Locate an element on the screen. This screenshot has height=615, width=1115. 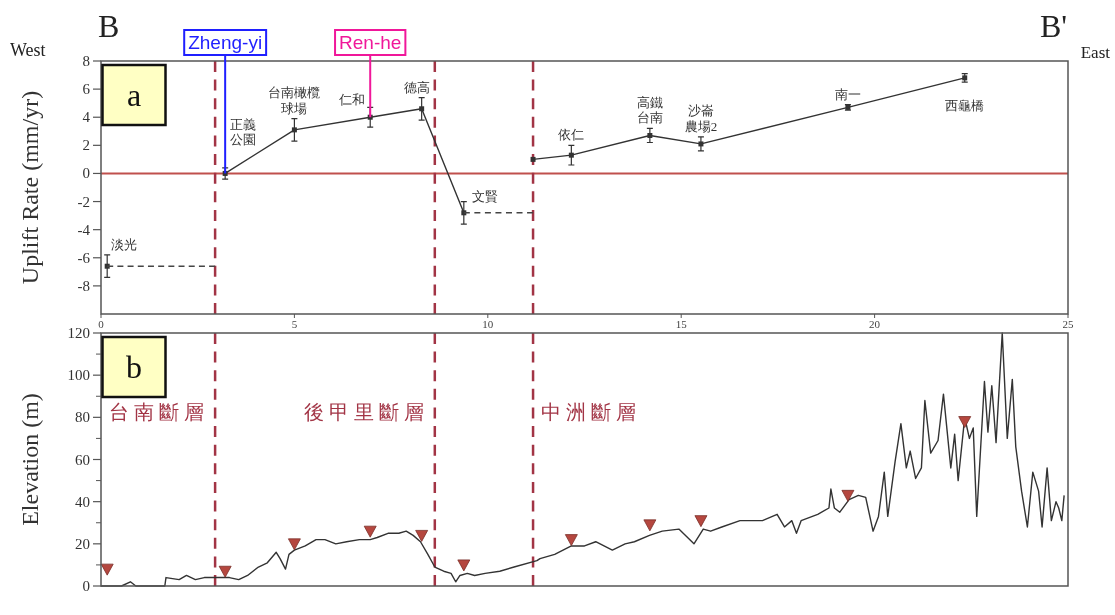
y-tick-label: -2 is located at coordinates (83, 201).